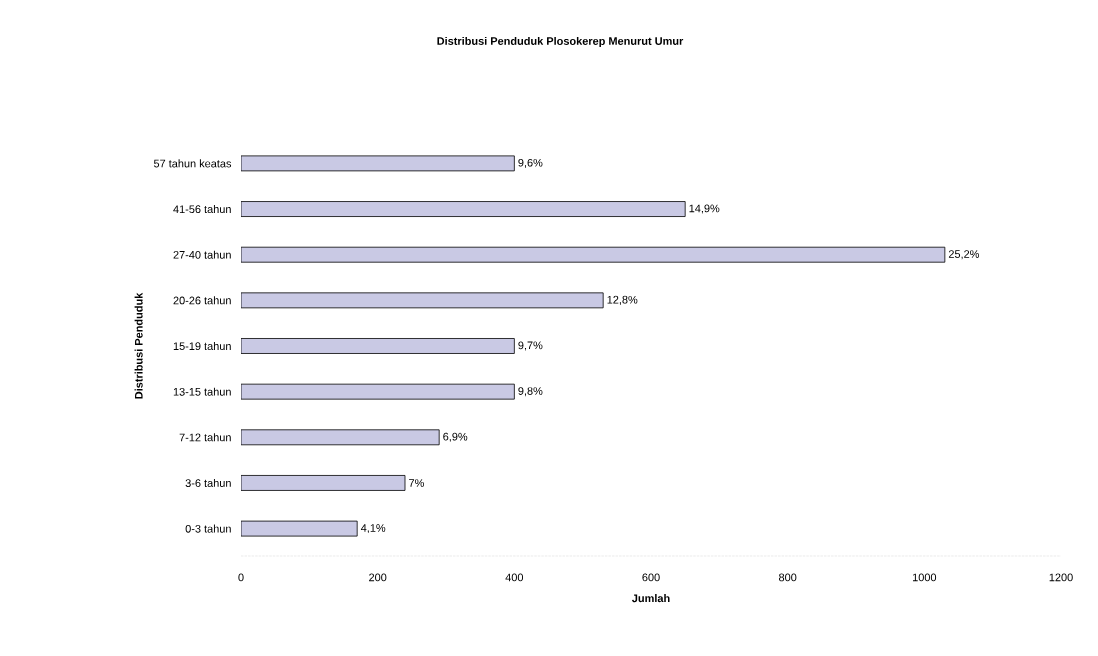 This screenshot has height=656, width=1098. Describe the element at coordinates (202, 254) in the screenshot. I see `y-tick-label: 27-40 tahun` at that location.